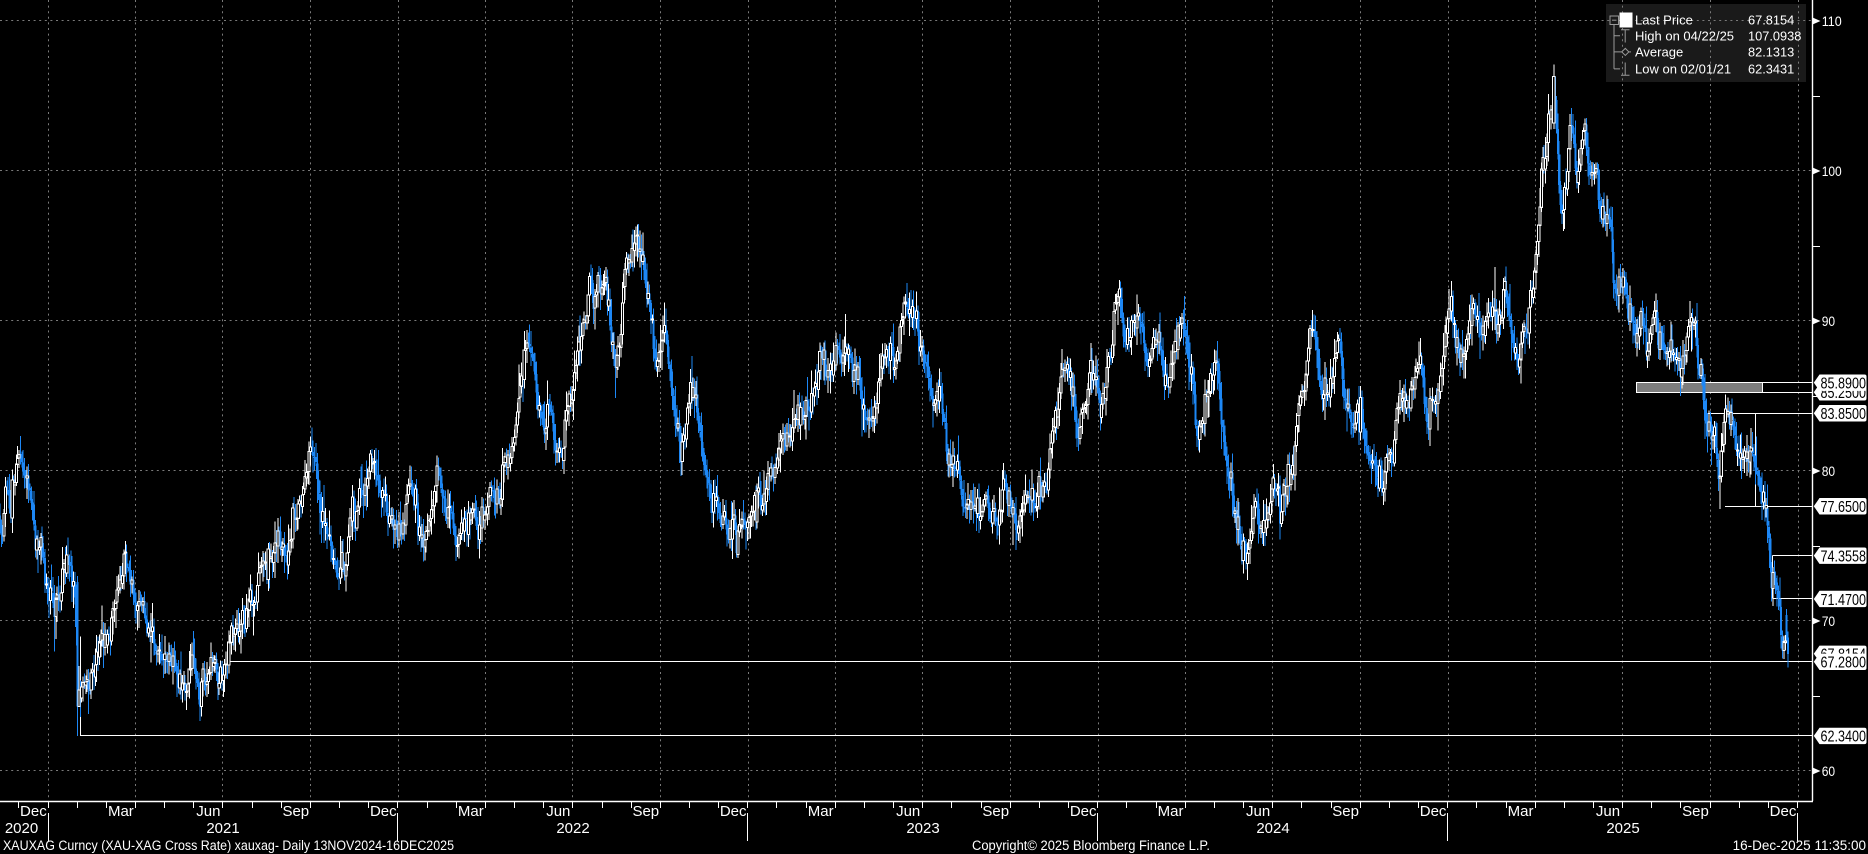 This screenshot has height=854, width=1868. I want to click on svg-text: 77.6500, so click(1844, 507).